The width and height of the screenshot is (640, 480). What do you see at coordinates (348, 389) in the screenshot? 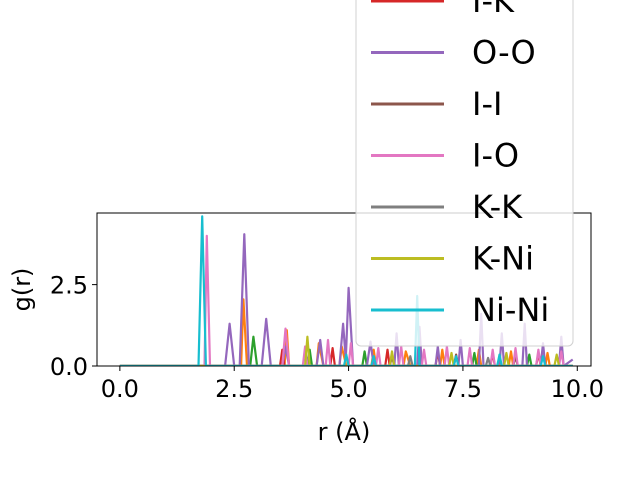
I see `x-tick-label: 5.0` at bounding box center [348, 389].